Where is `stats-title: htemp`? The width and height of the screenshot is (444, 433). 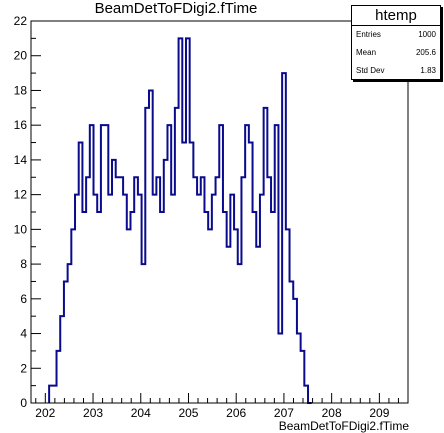
stats-title: htemp is located at coordinates (396, 16).